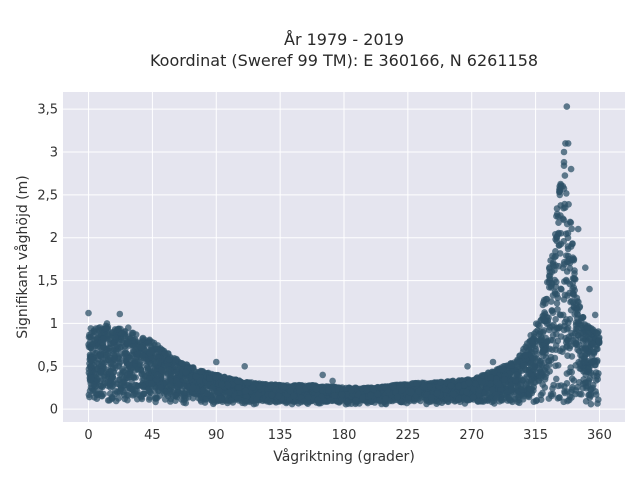  Describe the element at coordinates (54, 153) in the screenshot. I see `y-tick-label: 3` at that location.